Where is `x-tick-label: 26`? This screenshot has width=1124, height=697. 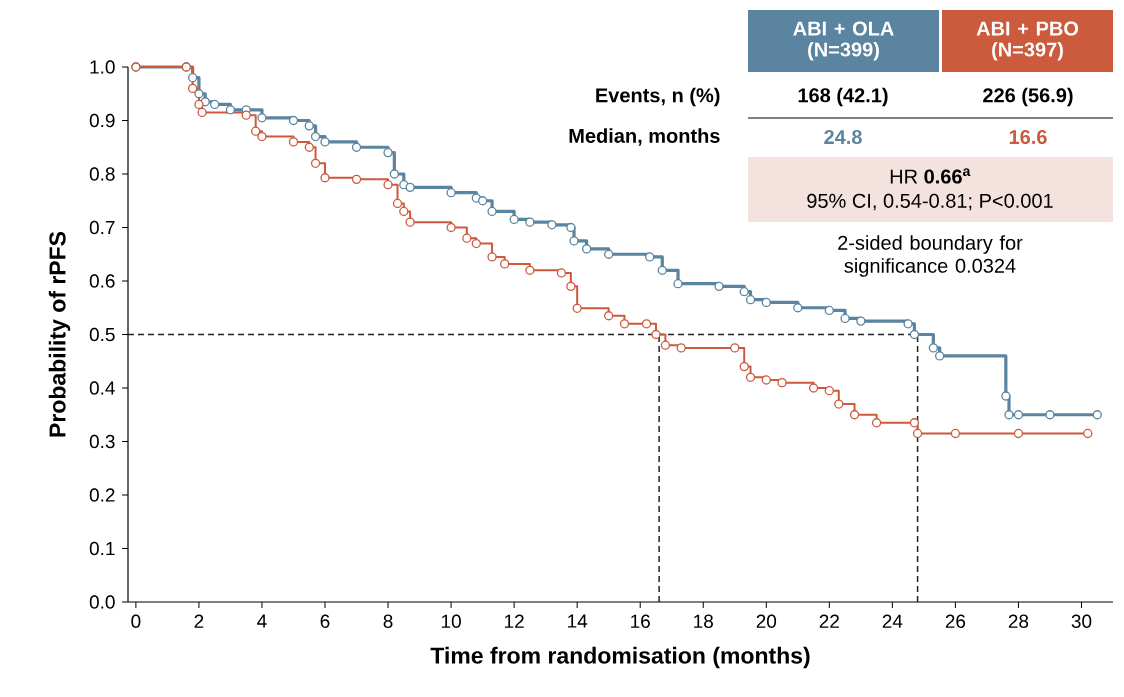
x-tick-label: 26 is located at coordinates (955, 621).